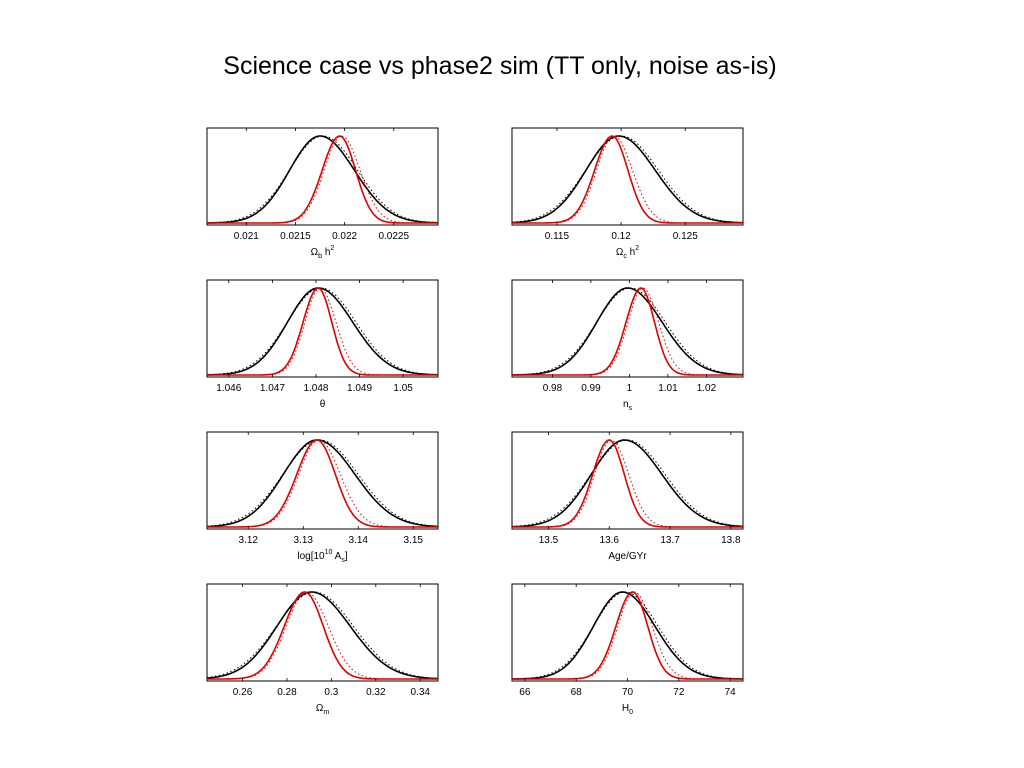  I want to click on posterior-panel-7: 0.26 0.28 0.3 0.32 0.34 Ωm, so click(322, 649).